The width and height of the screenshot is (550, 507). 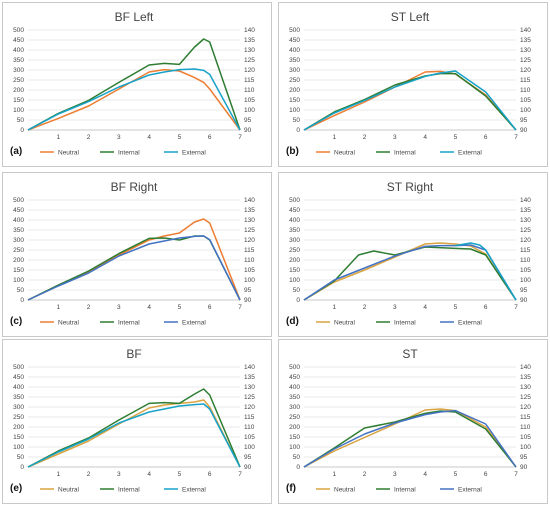 I want to click on panel-label: (d), so click(x=292, y=321).